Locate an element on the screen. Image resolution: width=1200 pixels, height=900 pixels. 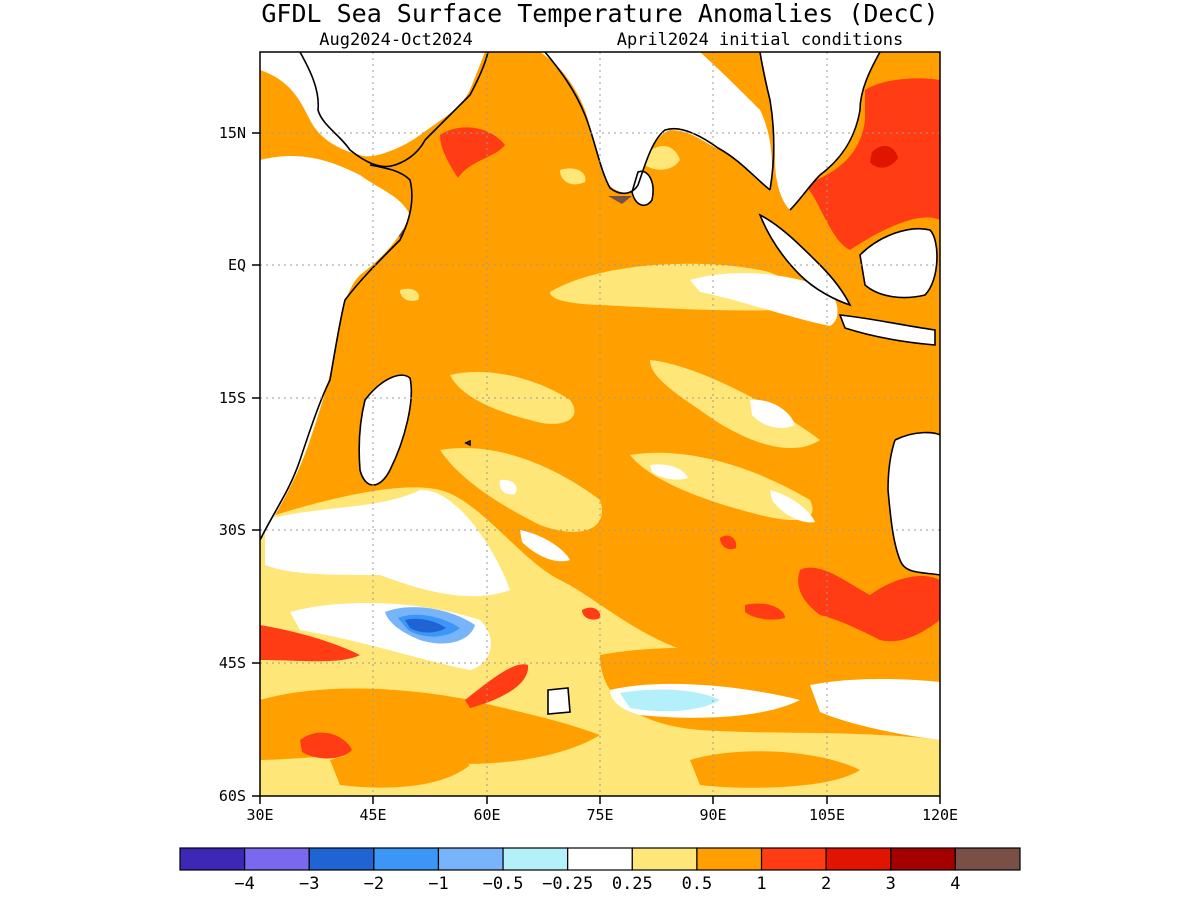
land-kerguelen is located at coordinates (559, 701).